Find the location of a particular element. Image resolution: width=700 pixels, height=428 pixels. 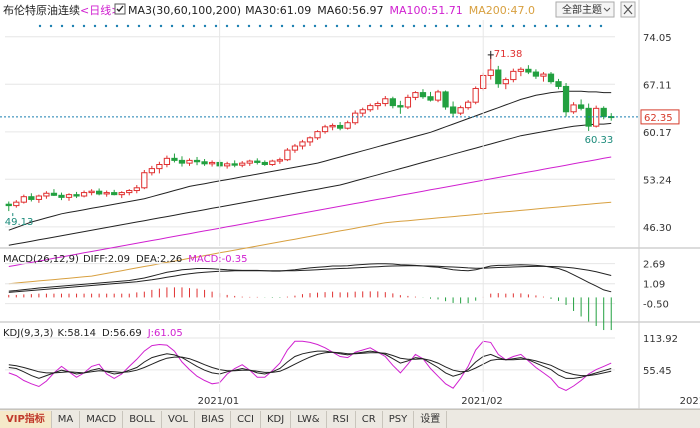

macd-y-tick-label: -0.50 is located at coordinates (656, 305).